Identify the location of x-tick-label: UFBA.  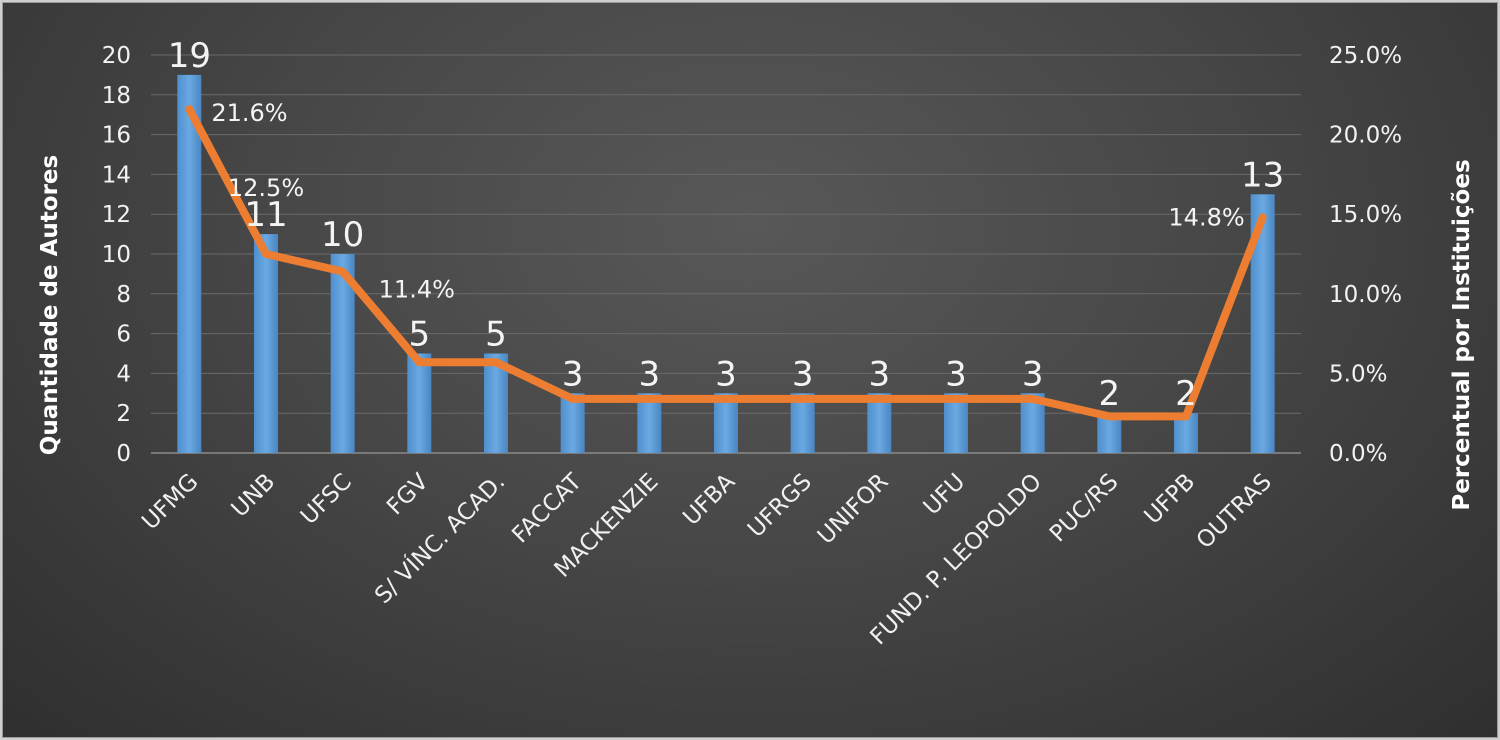
(709, 500).